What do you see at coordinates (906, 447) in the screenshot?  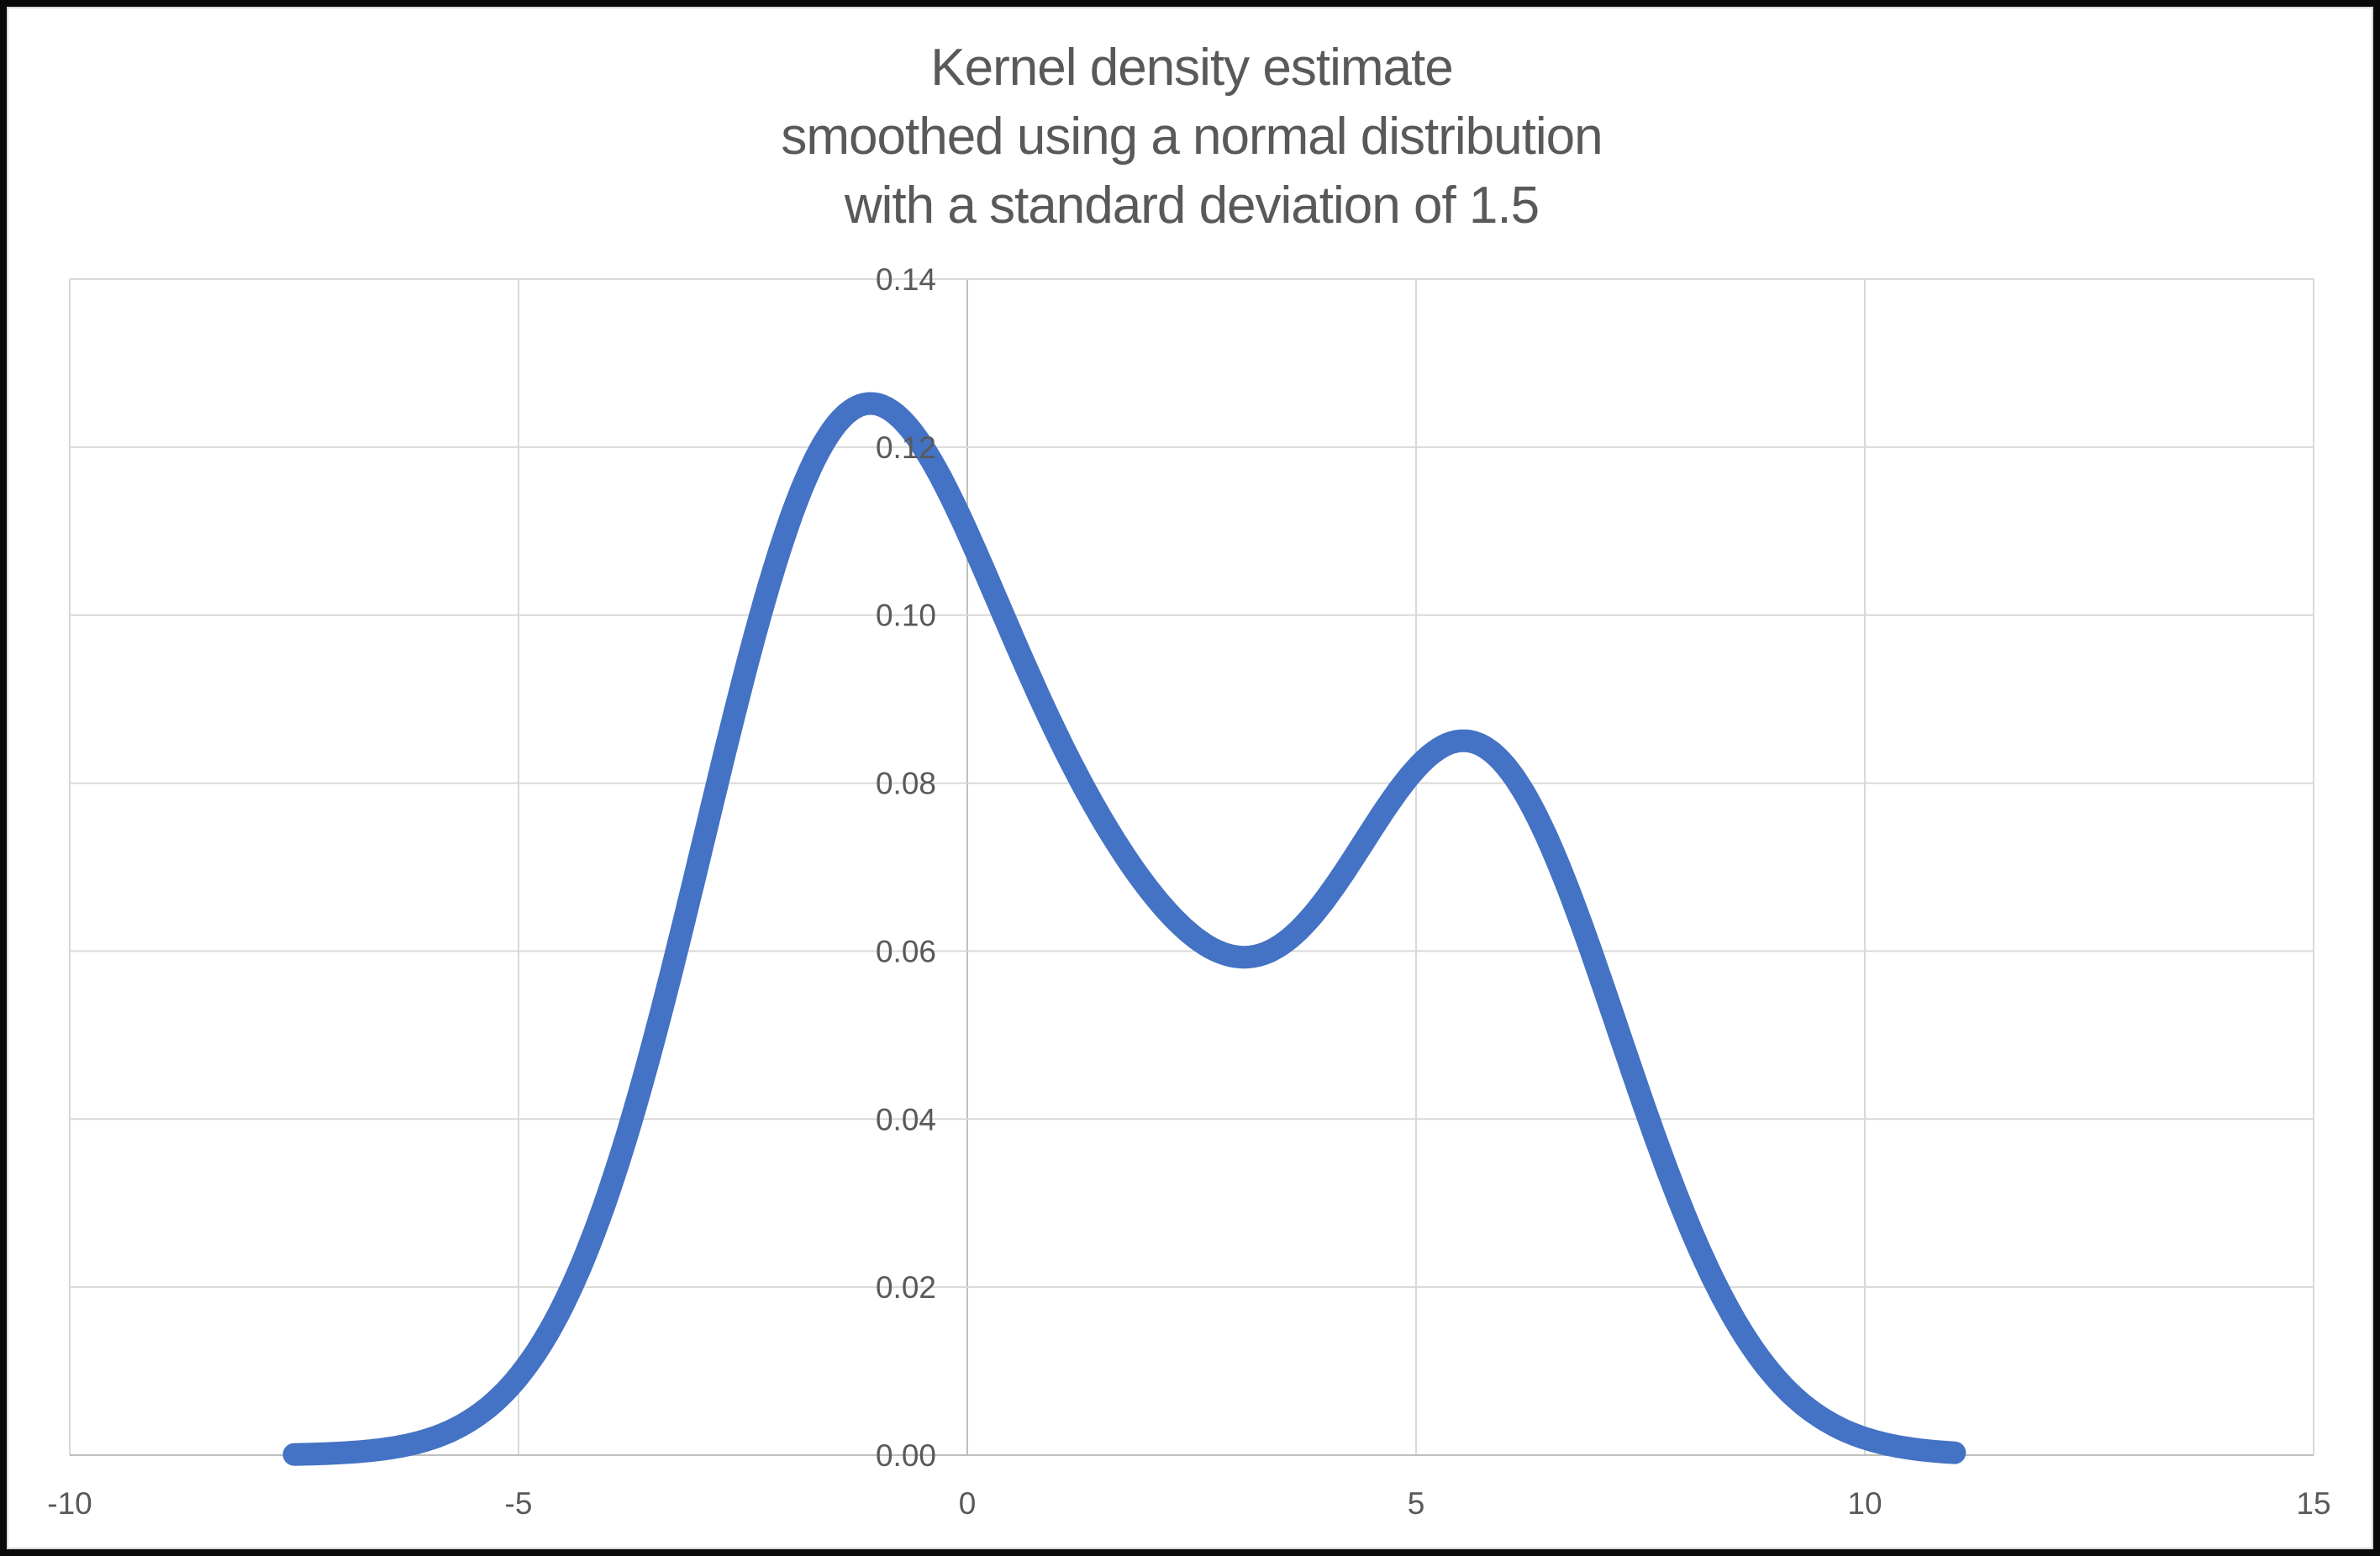 I see `y-axis-tick-label-0.12: 0.12` at bounding box center [906, 447].